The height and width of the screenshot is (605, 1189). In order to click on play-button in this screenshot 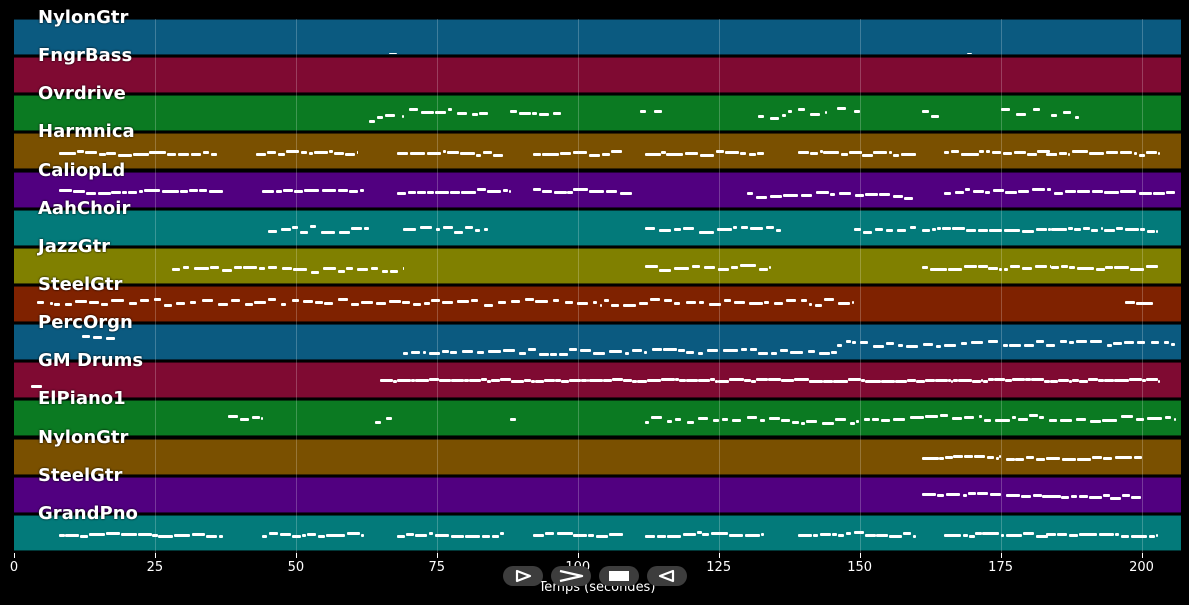, I will do `click(523, 576)`.